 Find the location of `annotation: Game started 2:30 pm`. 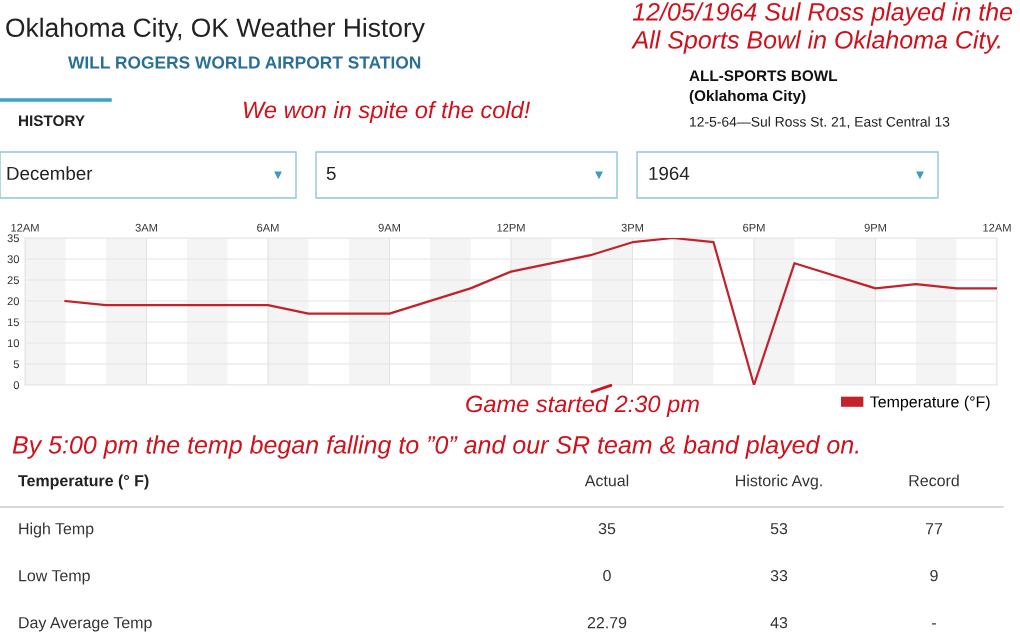

annotation: Game started 2:30 pm is located at coordinates (582, 406).